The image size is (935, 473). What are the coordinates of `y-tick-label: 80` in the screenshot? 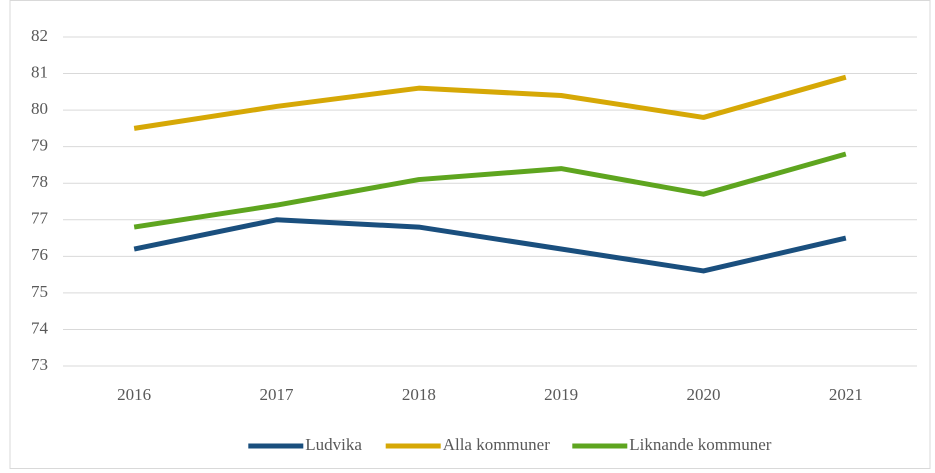 It's located at (39, 108).